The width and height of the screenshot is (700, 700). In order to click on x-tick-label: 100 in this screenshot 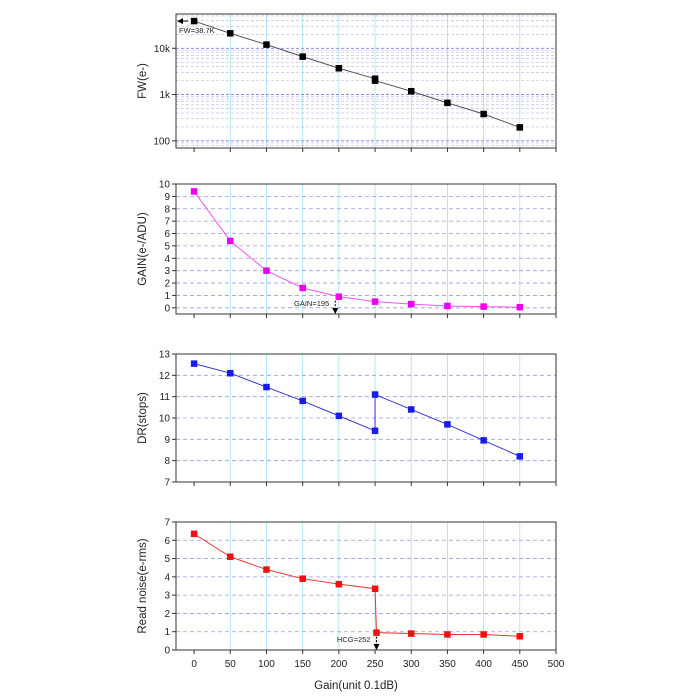, I will do `click(266, 664)`.